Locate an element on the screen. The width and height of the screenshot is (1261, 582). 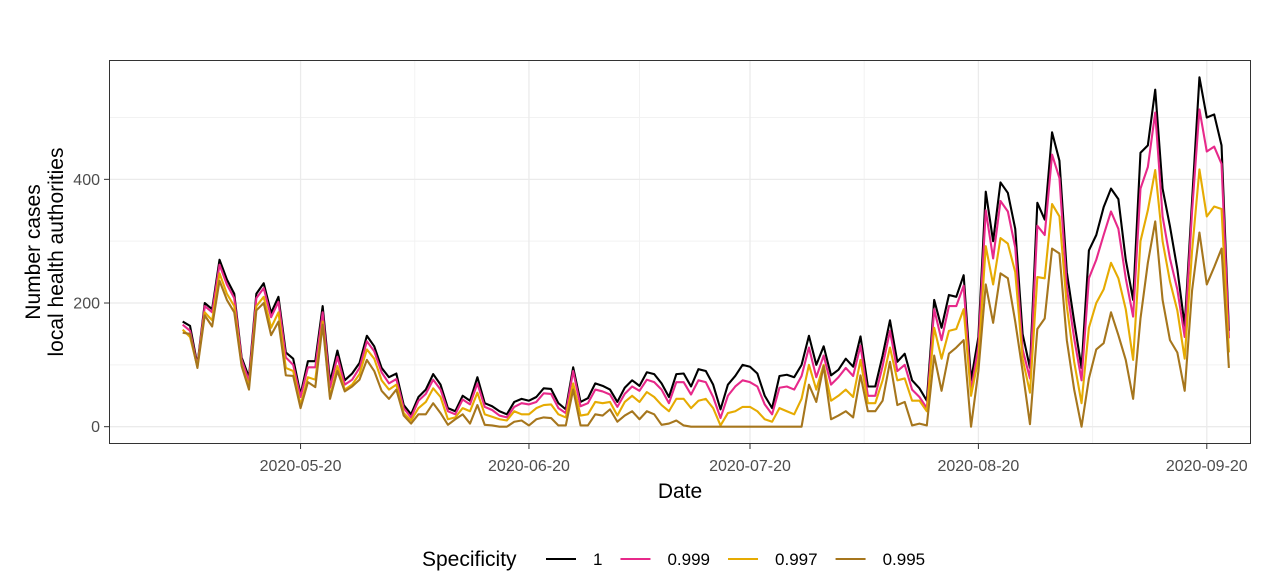
y-axis-title-line-1: Number cases is located at coordinates (33, 251).